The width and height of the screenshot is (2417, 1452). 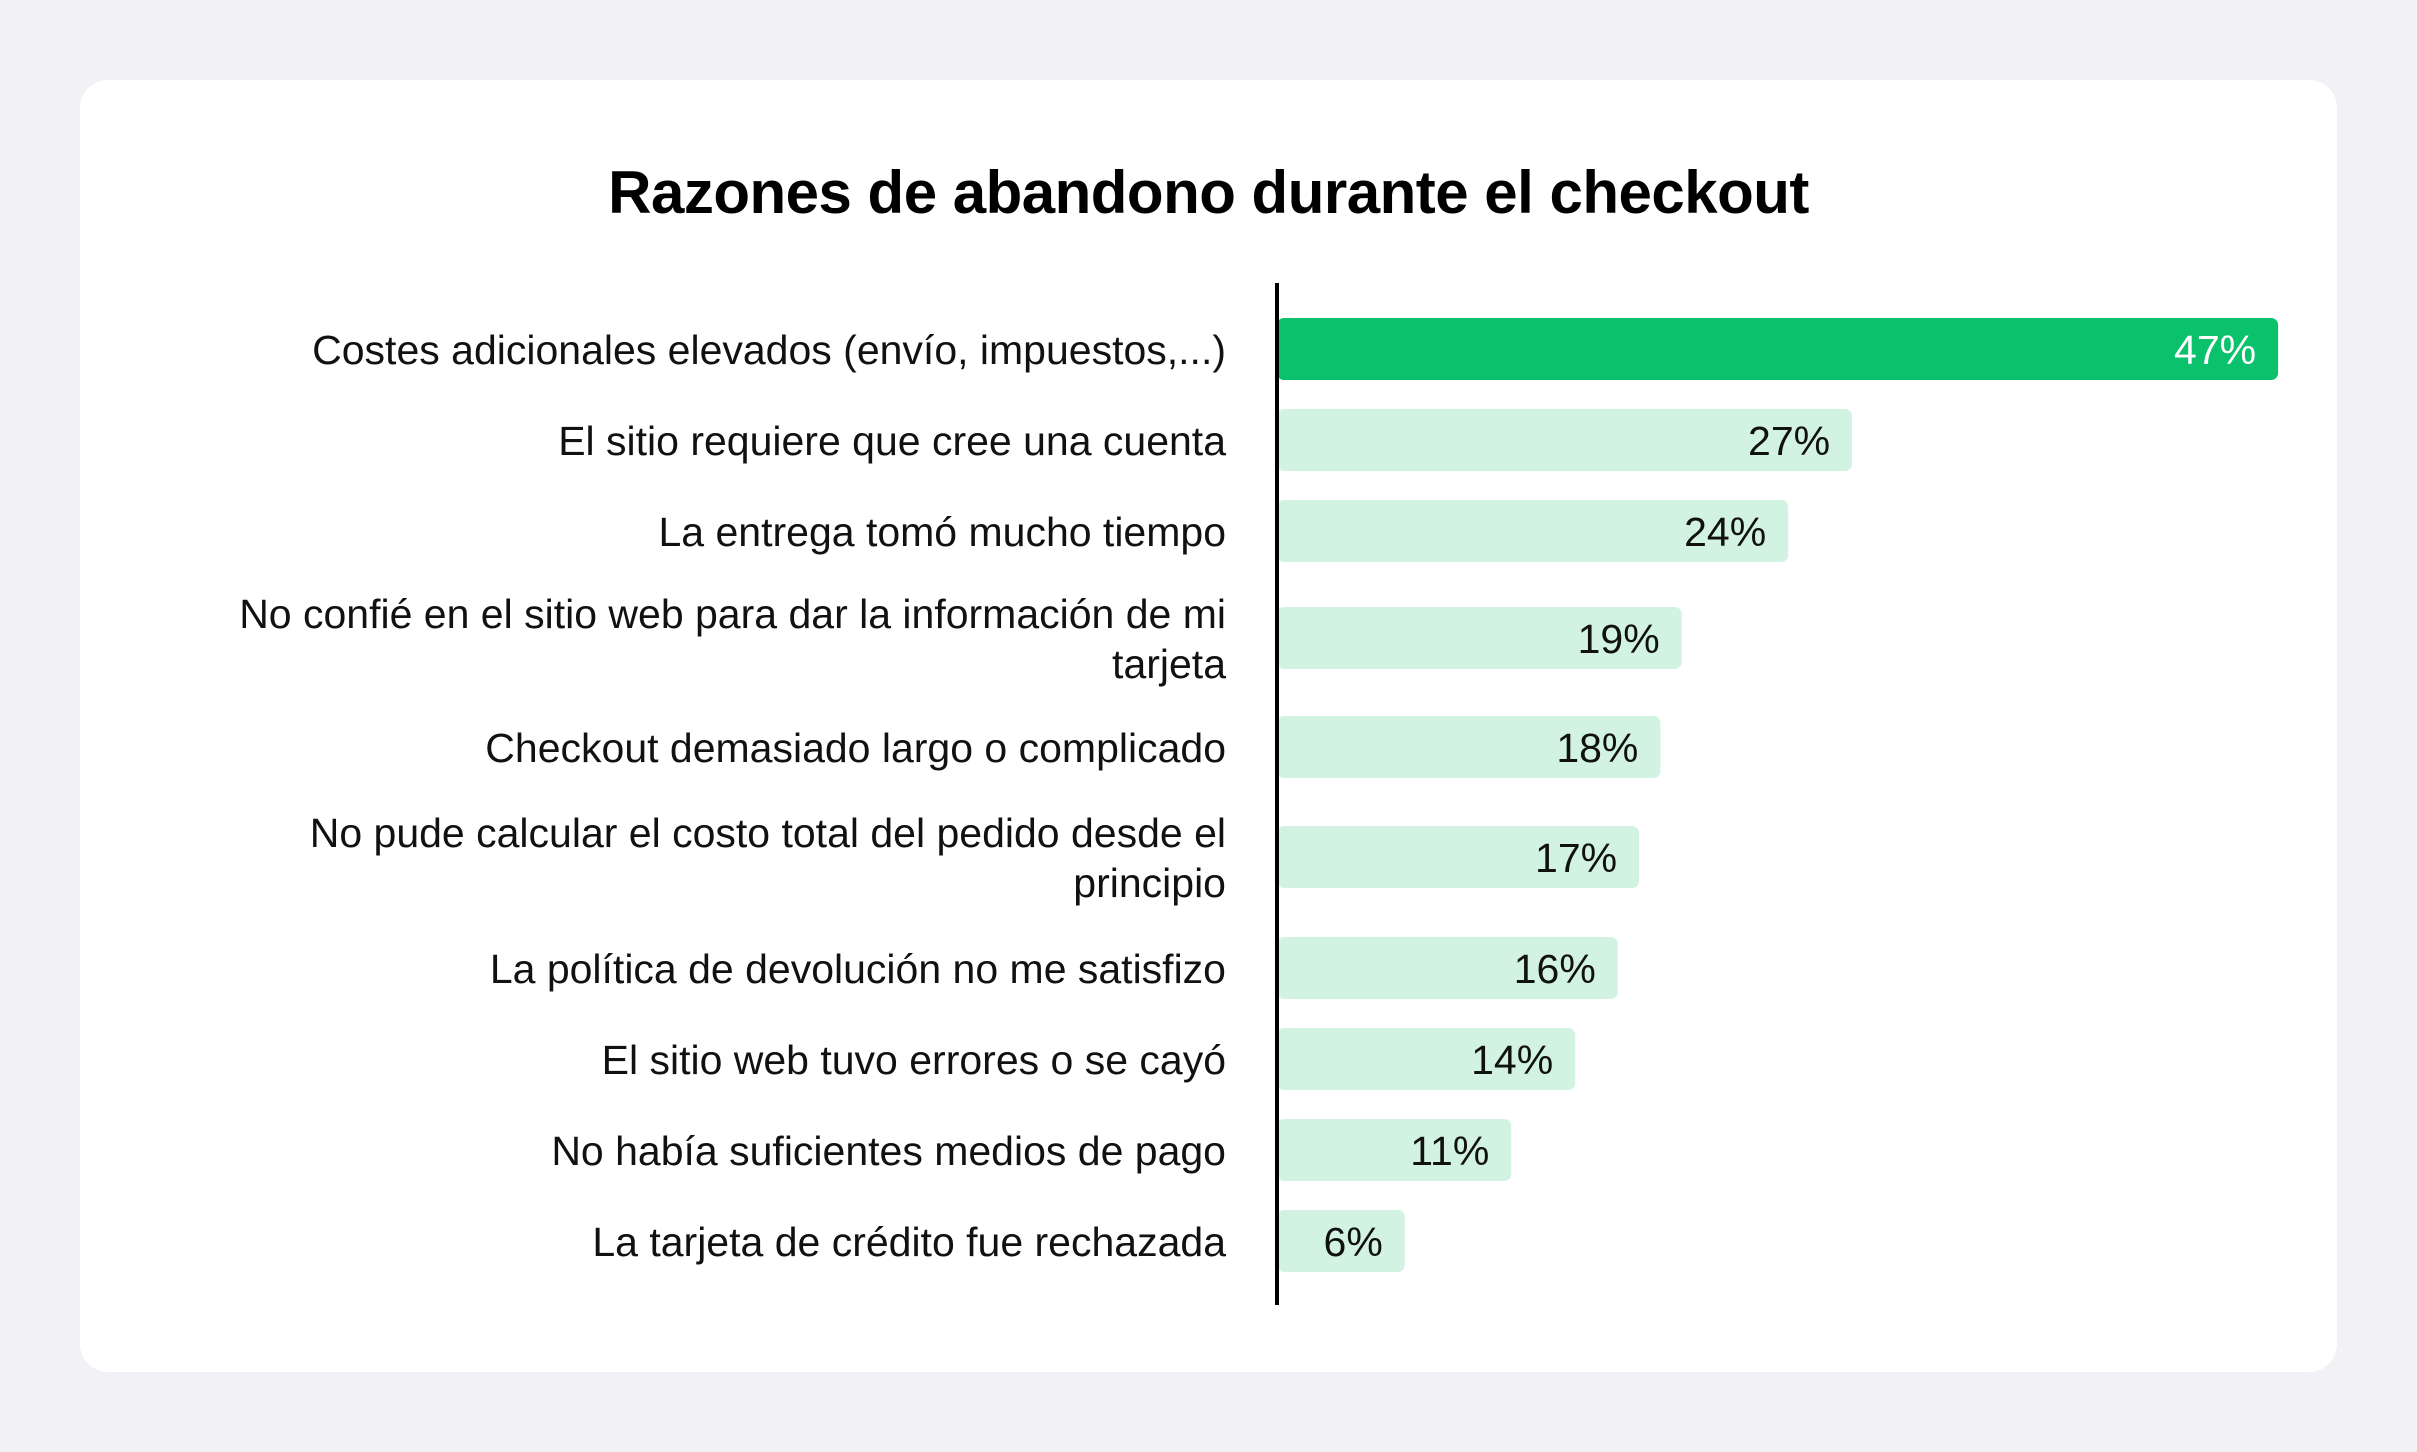 What do you see at coordinates (1619, 639) in the screenshot?
I see `bar-value-label: 19%` at bounding box center [1619, 639].